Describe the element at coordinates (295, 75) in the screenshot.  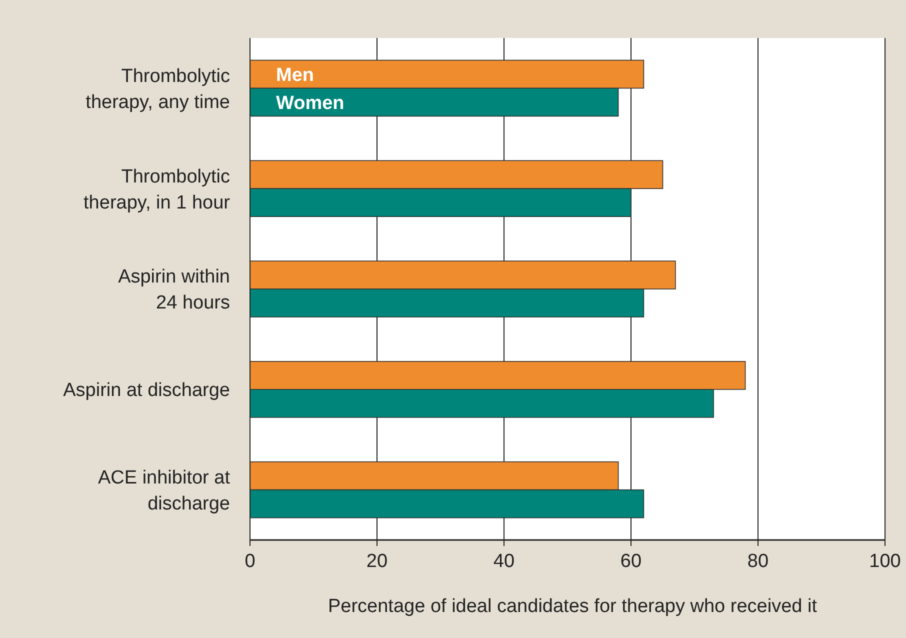
I see `series-label: Men` at that location.